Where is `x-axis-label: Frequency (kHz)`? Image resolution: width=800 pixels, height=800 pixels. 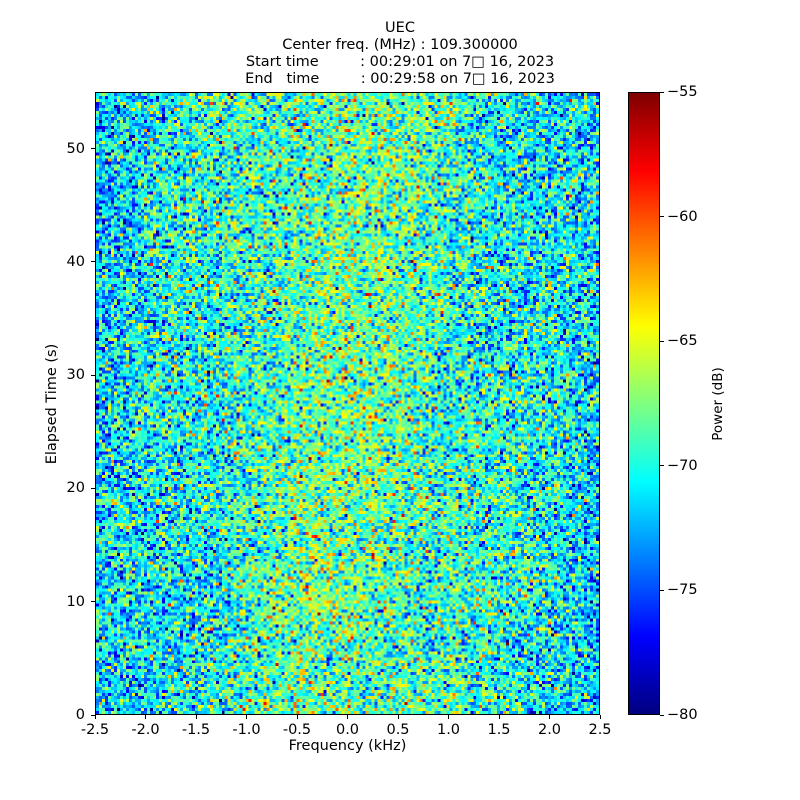 x-axis-label: Frequency (kHz) is located at coordinates (347, 746).